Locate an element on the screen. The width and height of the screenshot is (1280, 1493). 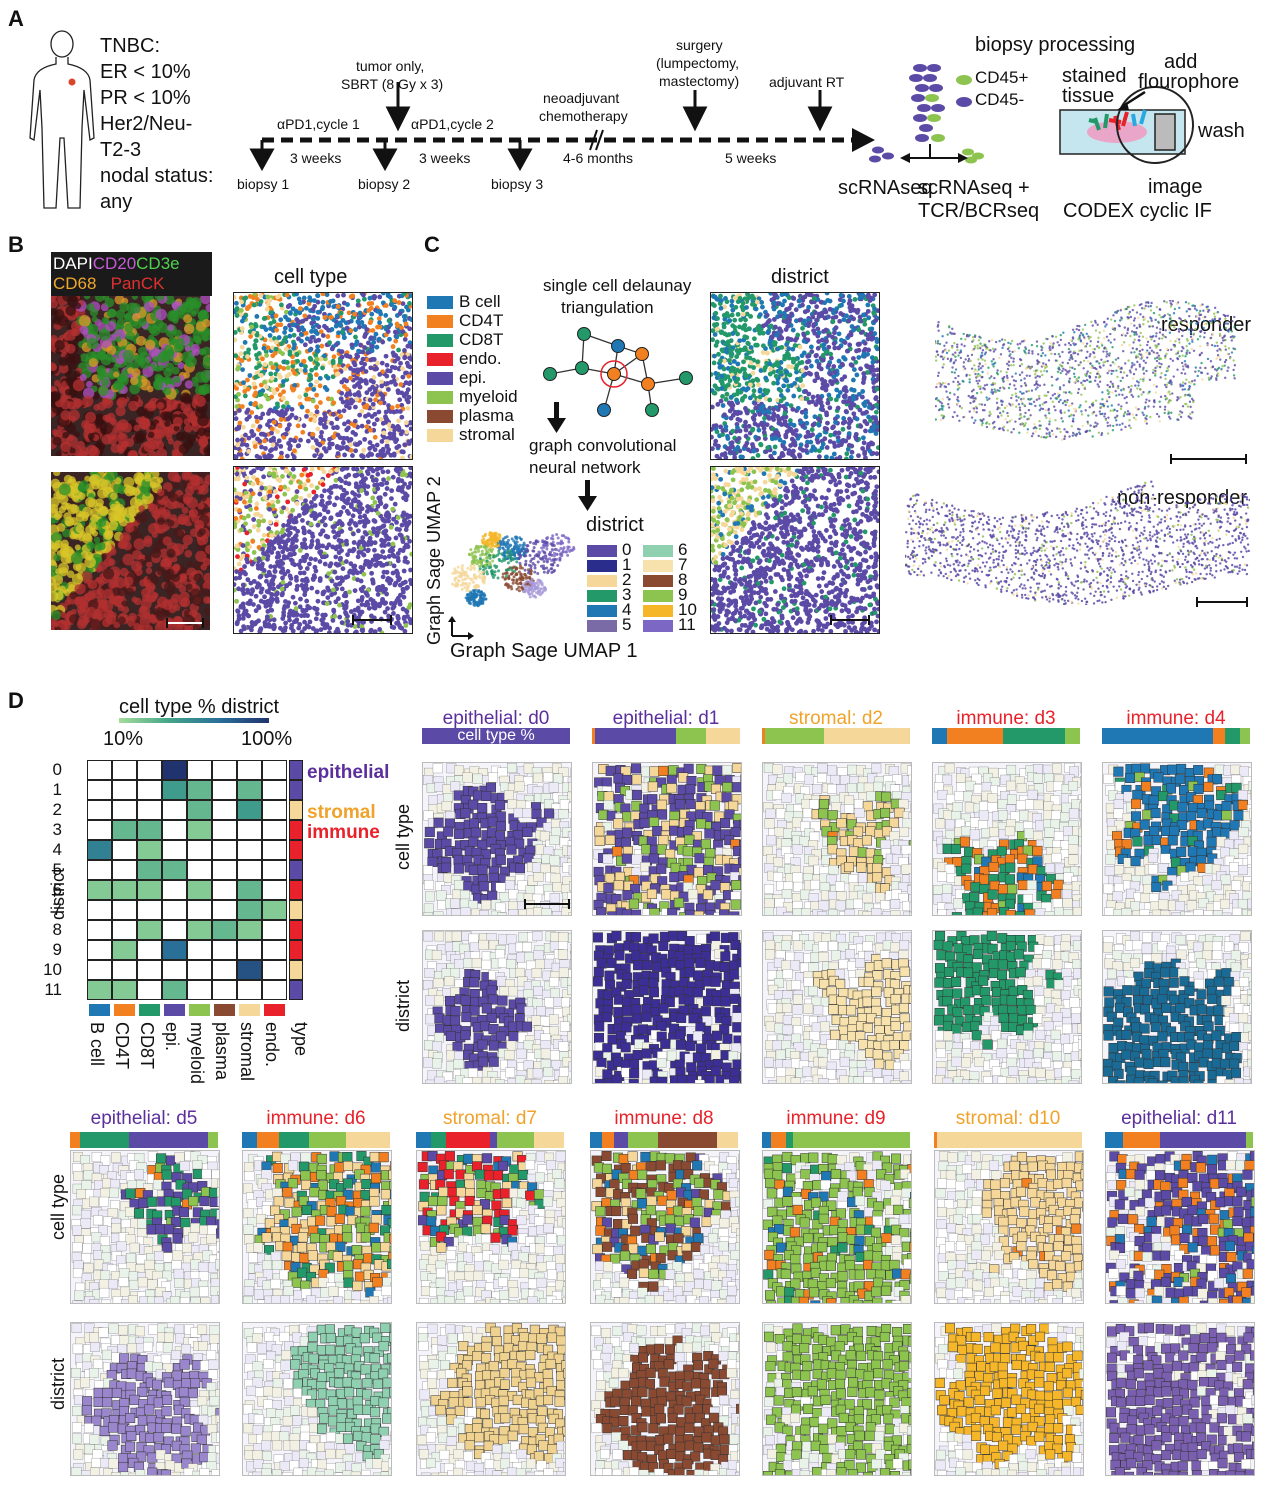
if-scale-bar is located at coordinates (185, 623).